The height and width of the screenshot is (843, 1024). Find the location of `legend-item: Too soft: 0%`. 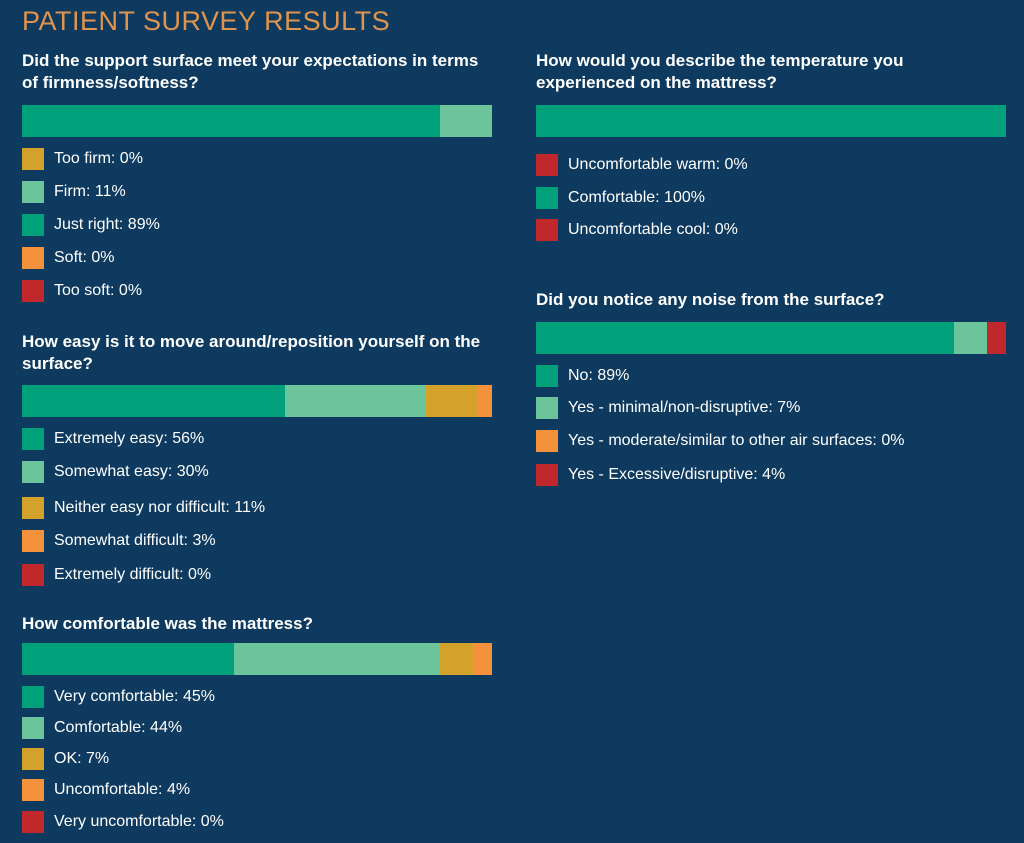

legend-item: Too soft: 0% is located at coordinates (82, 291).